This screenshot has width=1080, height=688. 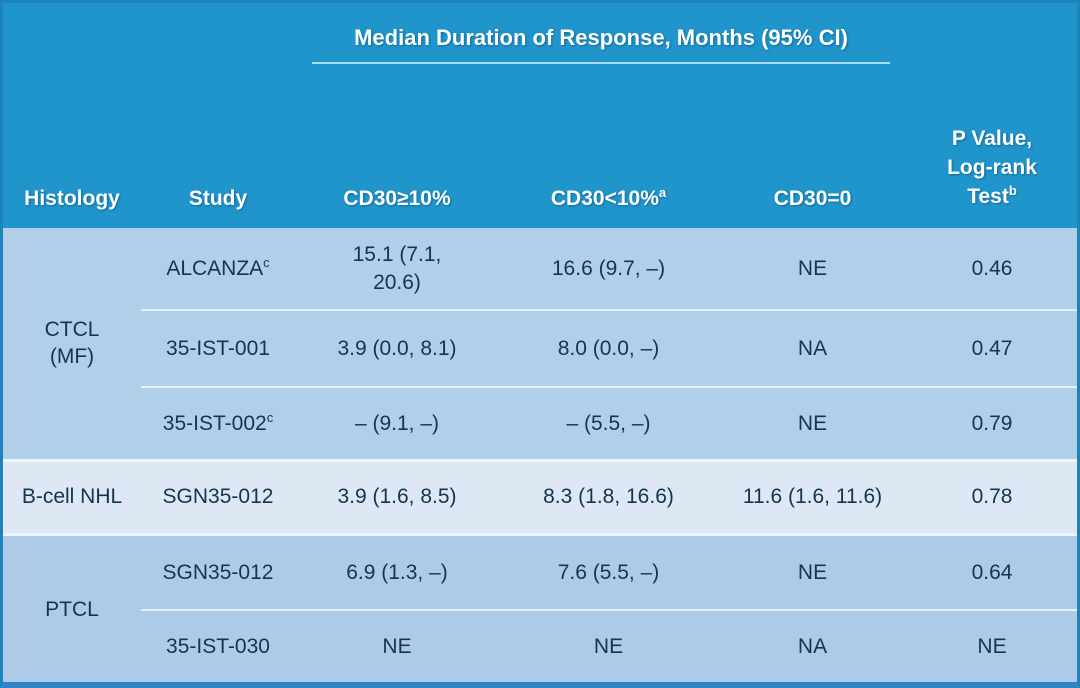 I want to click on footnote-marker-b: b, so click(x=1012, y=191).